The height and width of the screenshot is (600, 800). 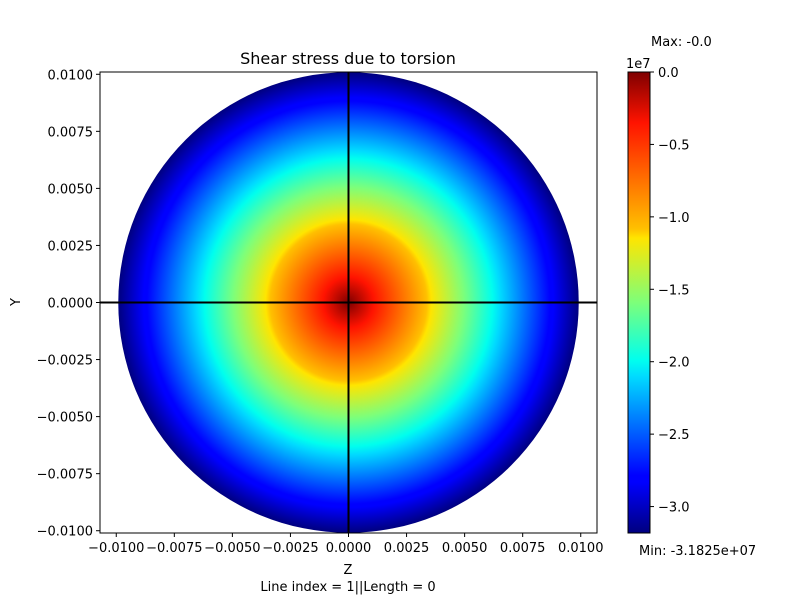 I want to click on y-axis-label: Y, so click(x=16, y=302).